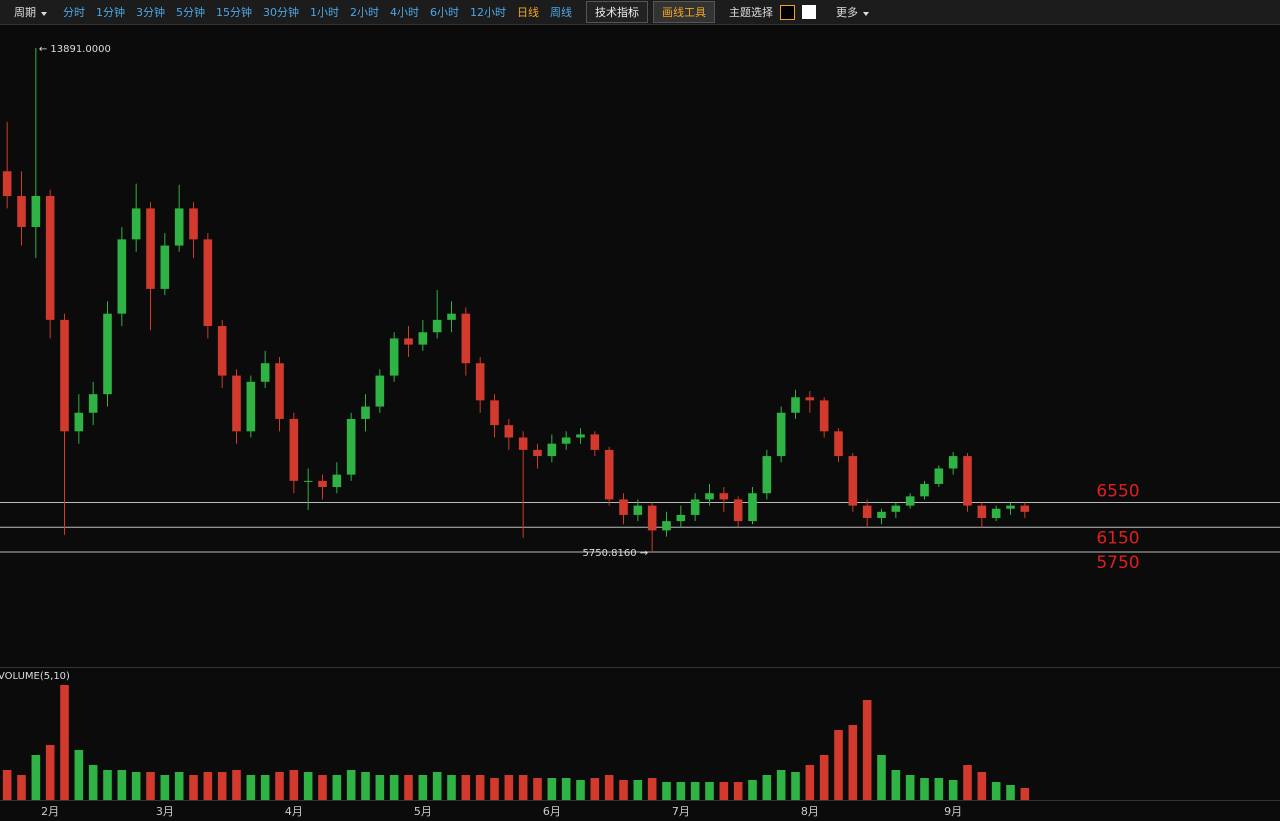  I want to click on interval-option: 1小时, so click(324, 12).